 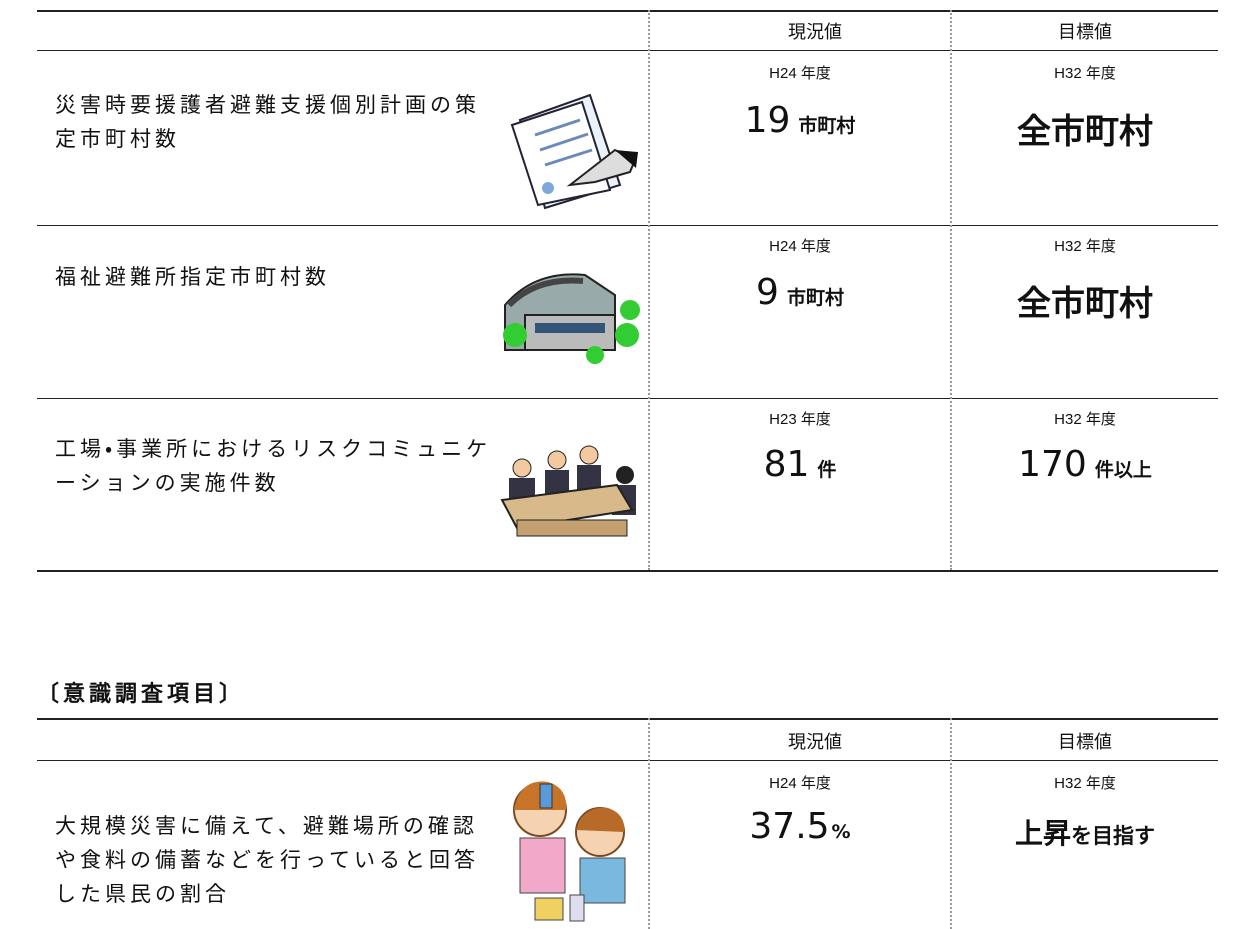 I want to click on item-text: 工場・事業所におけるリスクコミュニケーションの実施件数, so click(x=273, y=466).